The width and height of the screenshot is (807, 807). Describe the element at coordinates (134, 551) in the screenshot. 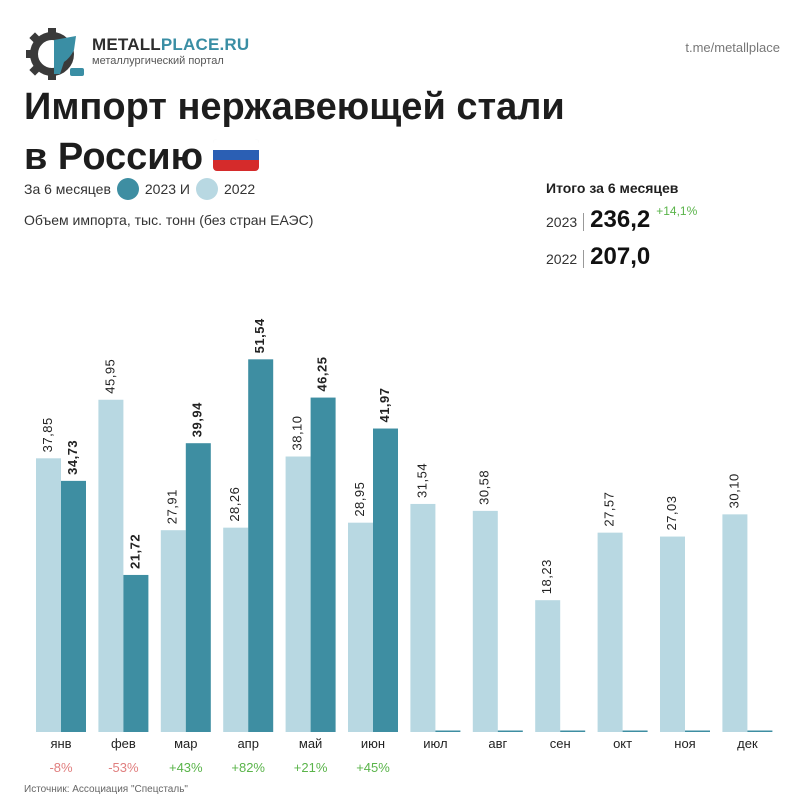

I see `data-label-2023-фев: 21,72` at that location.